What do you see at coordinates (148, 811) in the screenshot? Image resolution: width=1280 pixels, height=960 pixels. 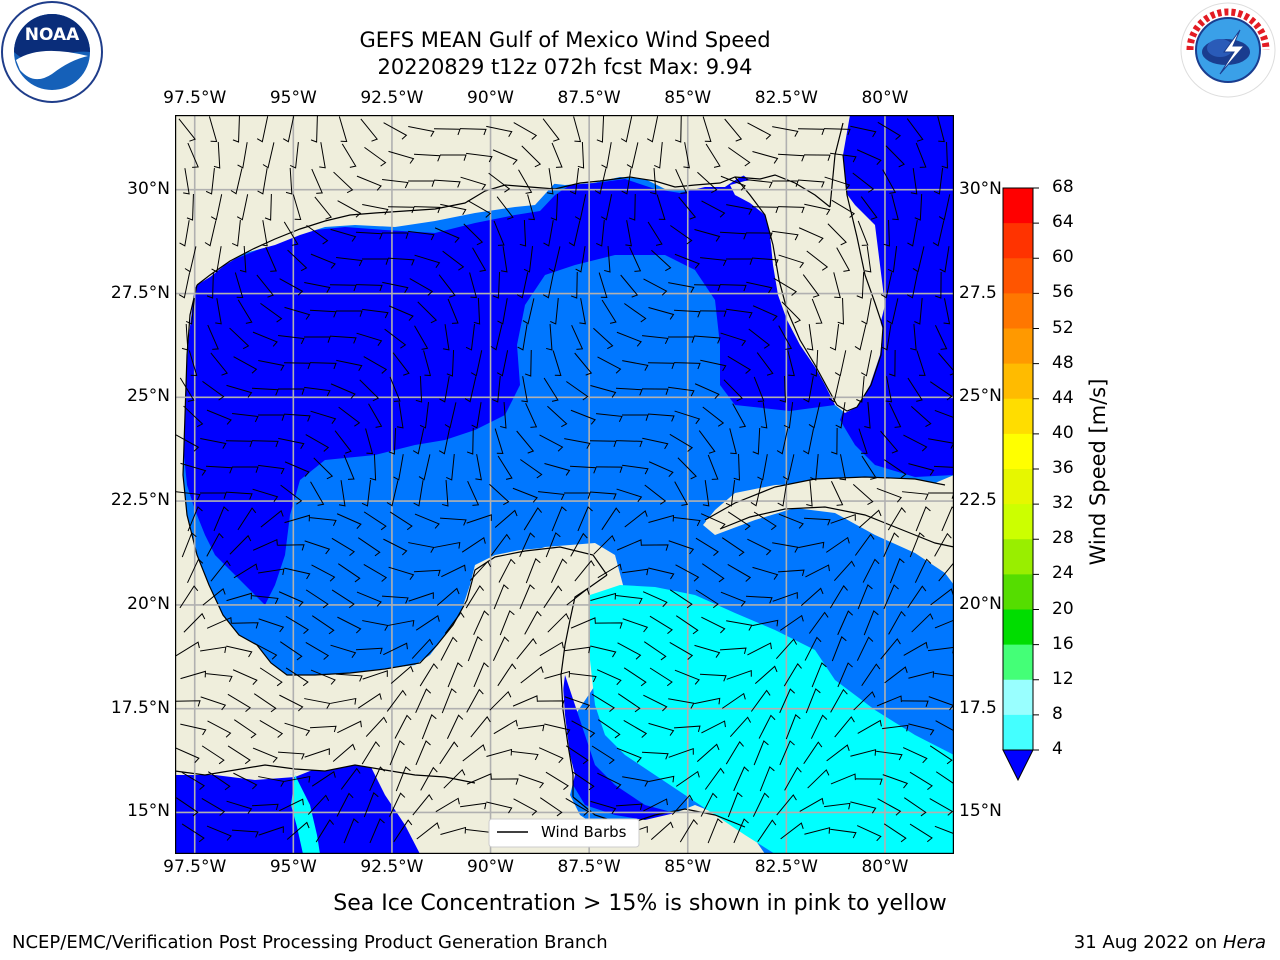 I see `lat-label-left: 15°N` at bounding box center [148, 811].